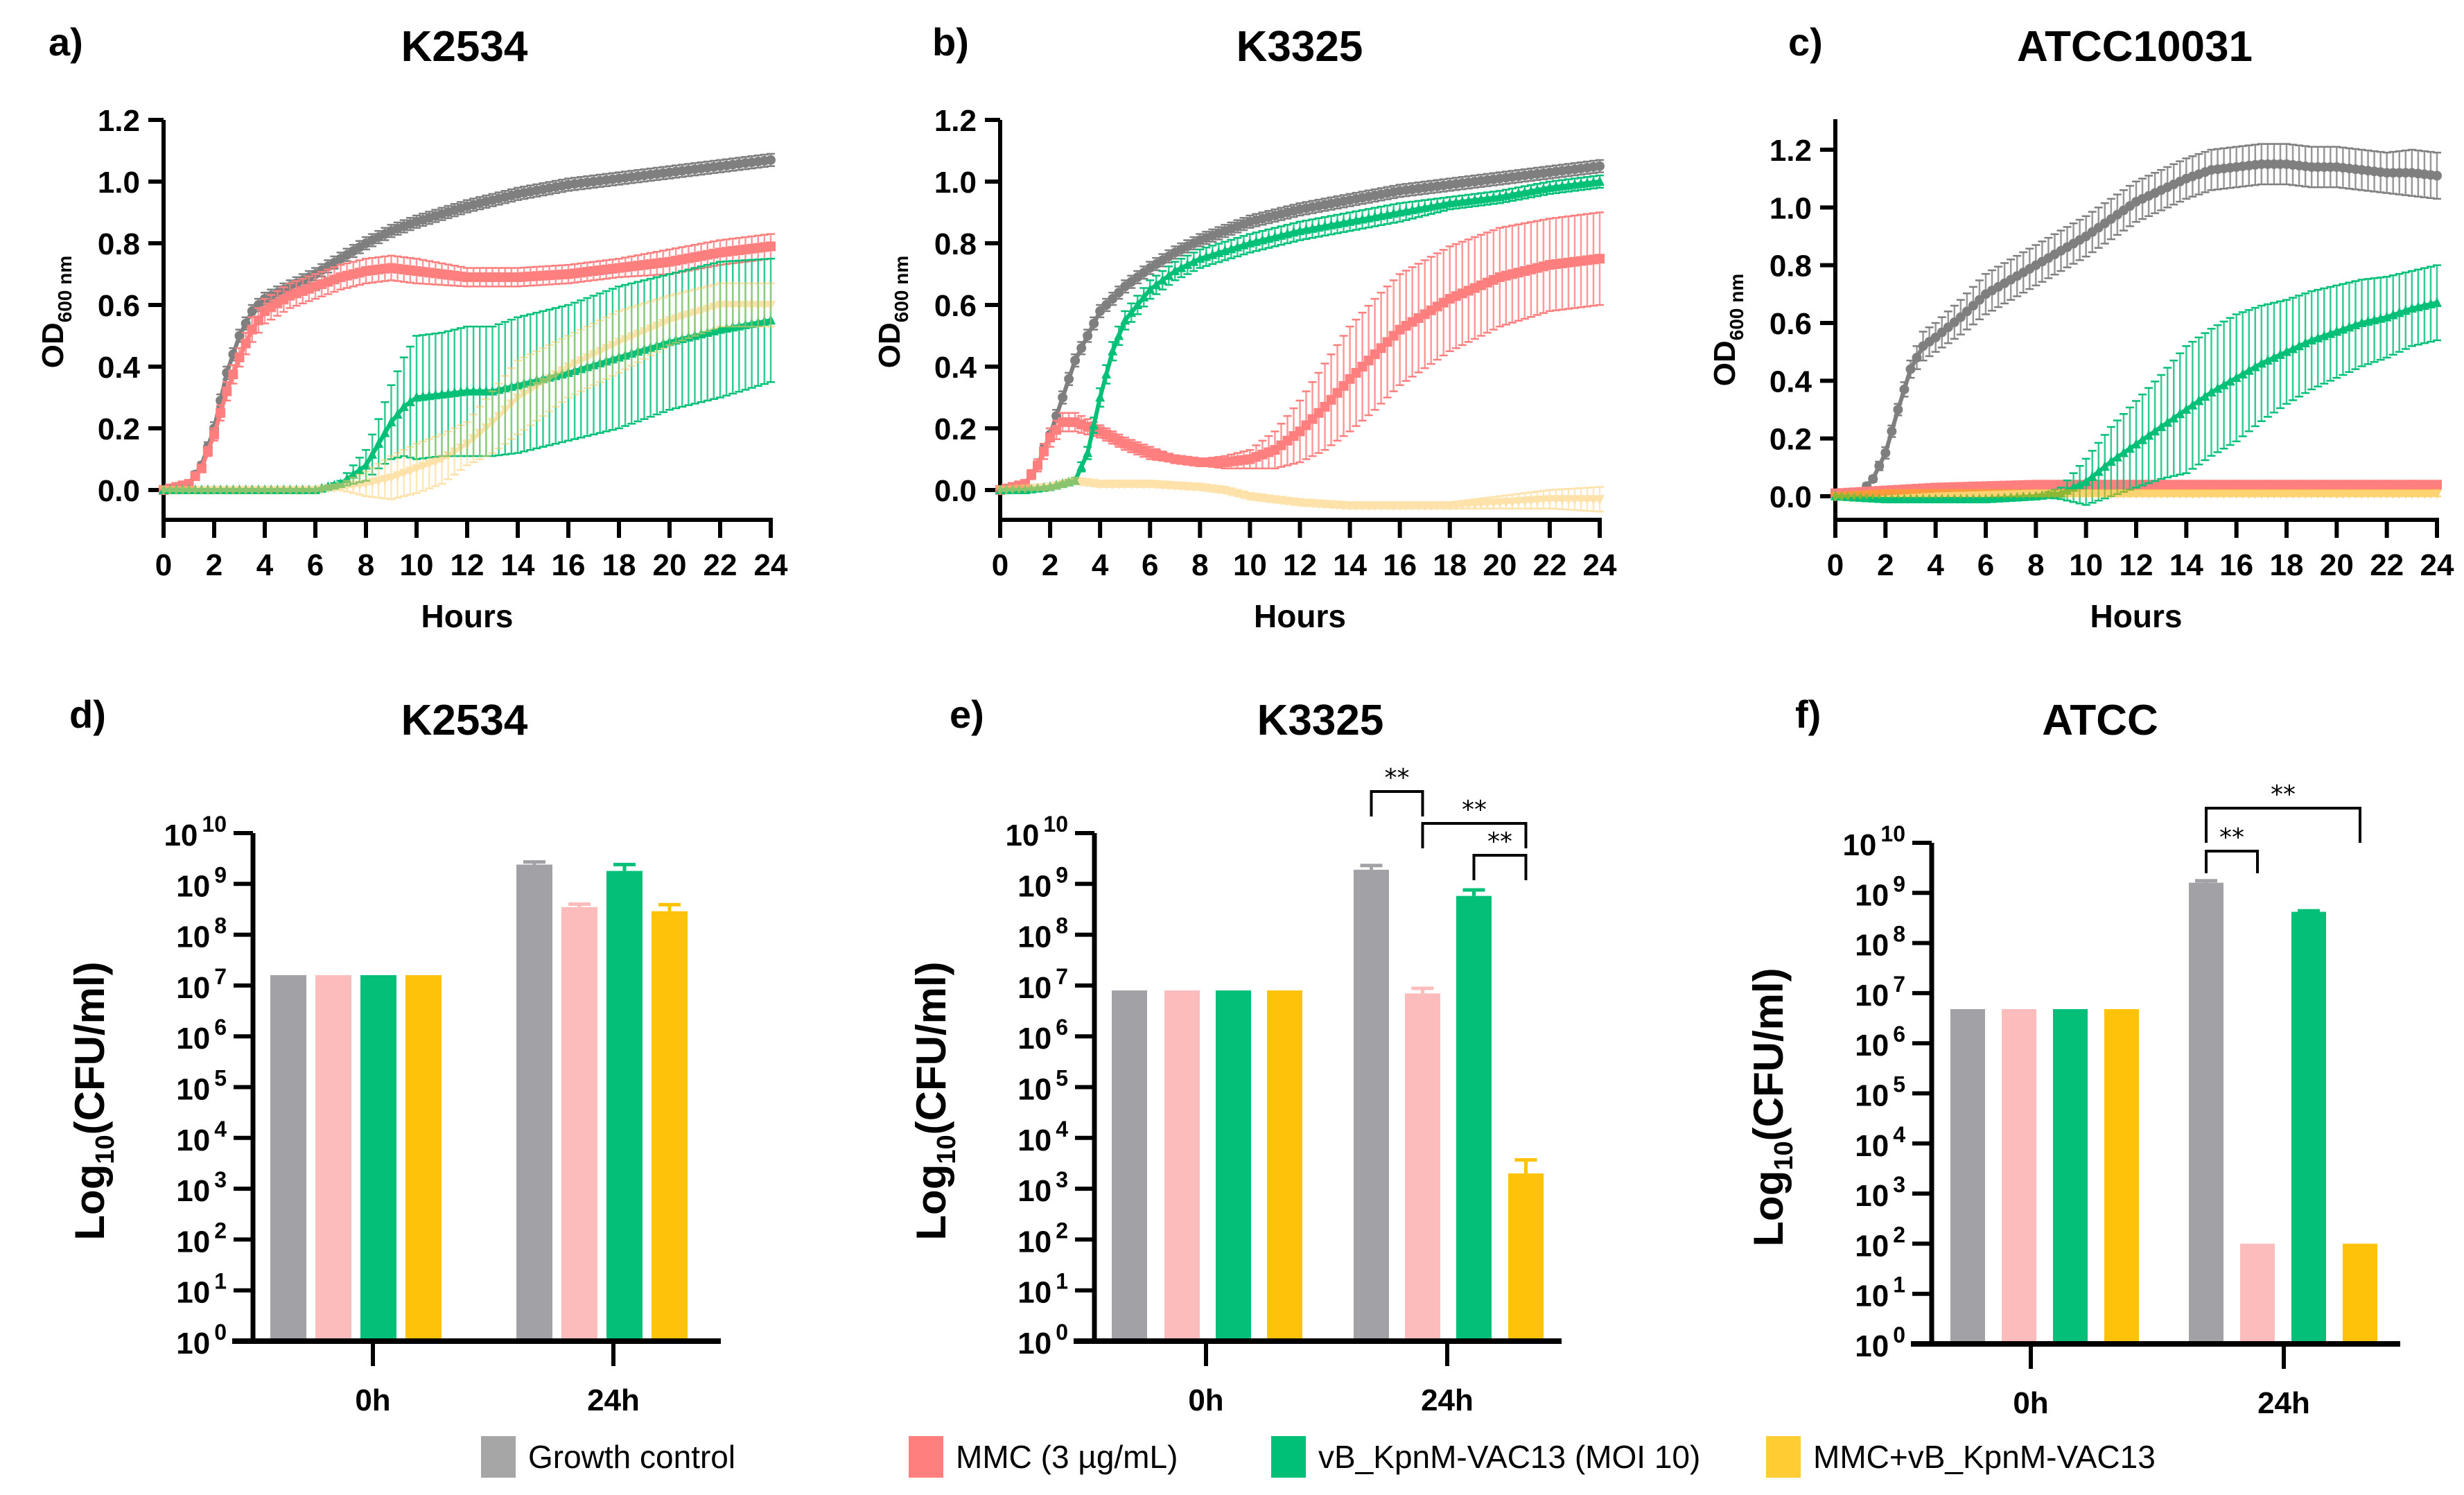 Image resolution: width=2464 pixels, height=1495 pixels. Describe the element at coordinates (1985, 1457) in the screenshot. I see `legend-label: MMC+vB_KpnM-VAC13` at that location.